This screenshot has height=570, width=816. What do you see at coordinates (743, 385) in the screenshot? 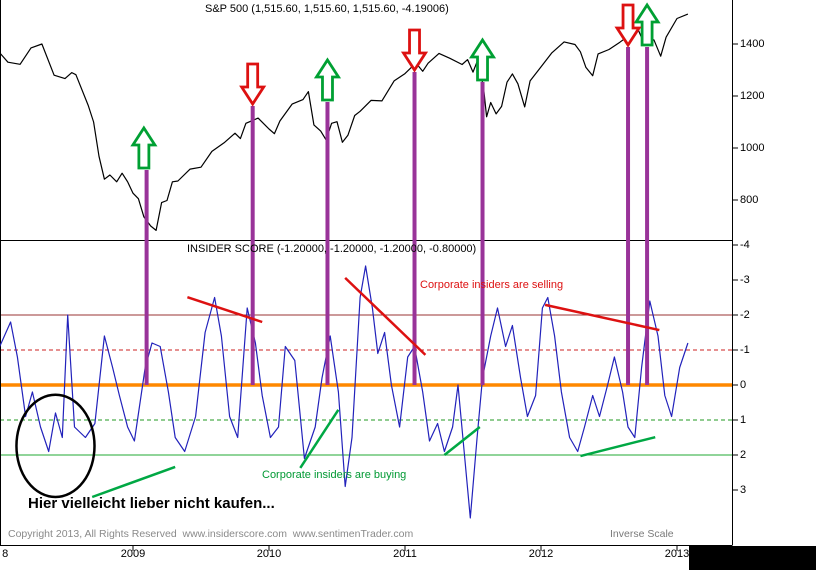
I see `score-axis-label: 0` at bounding box center [743, 385].